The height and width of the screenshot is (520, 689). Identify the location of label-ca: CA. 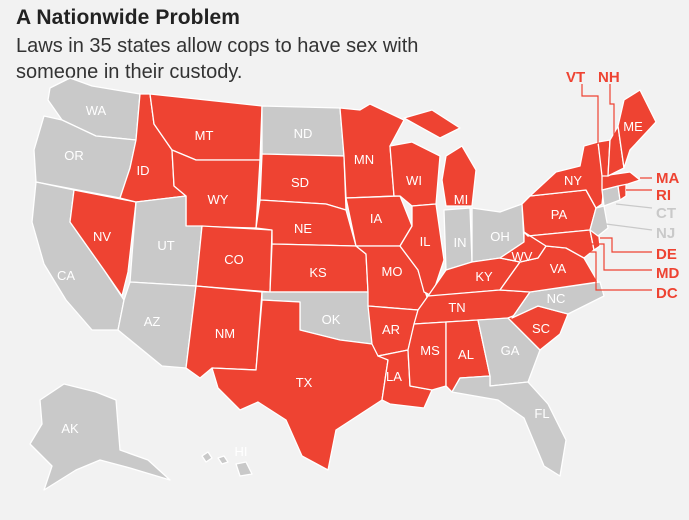
(66, 275).